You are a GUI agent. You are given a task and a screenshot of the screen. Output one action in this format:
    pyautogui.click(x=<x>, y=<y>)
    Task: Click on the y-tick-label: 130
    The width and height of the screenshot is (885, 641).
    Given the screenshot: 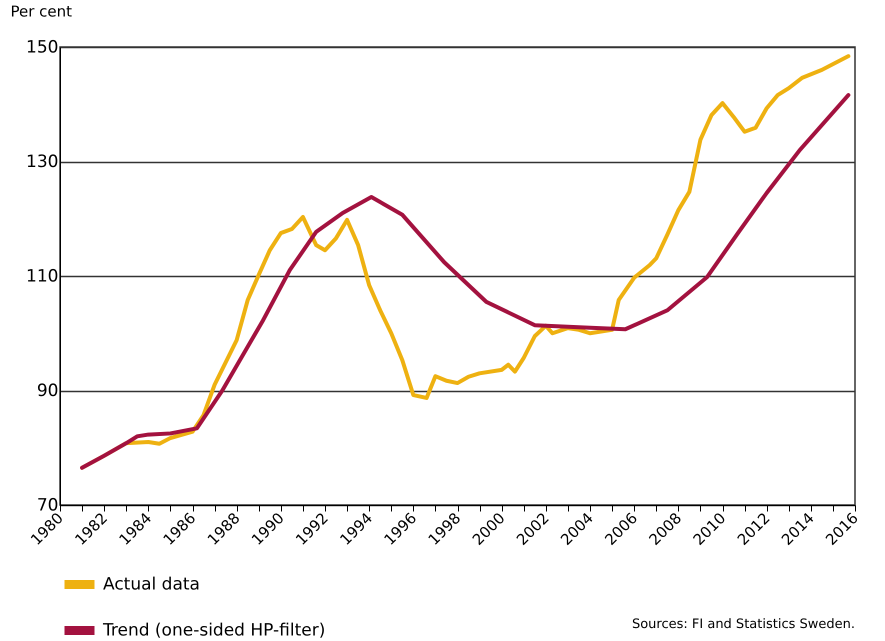 What is the action you would take?
    pyautogui.click(x=42, y=162)
    